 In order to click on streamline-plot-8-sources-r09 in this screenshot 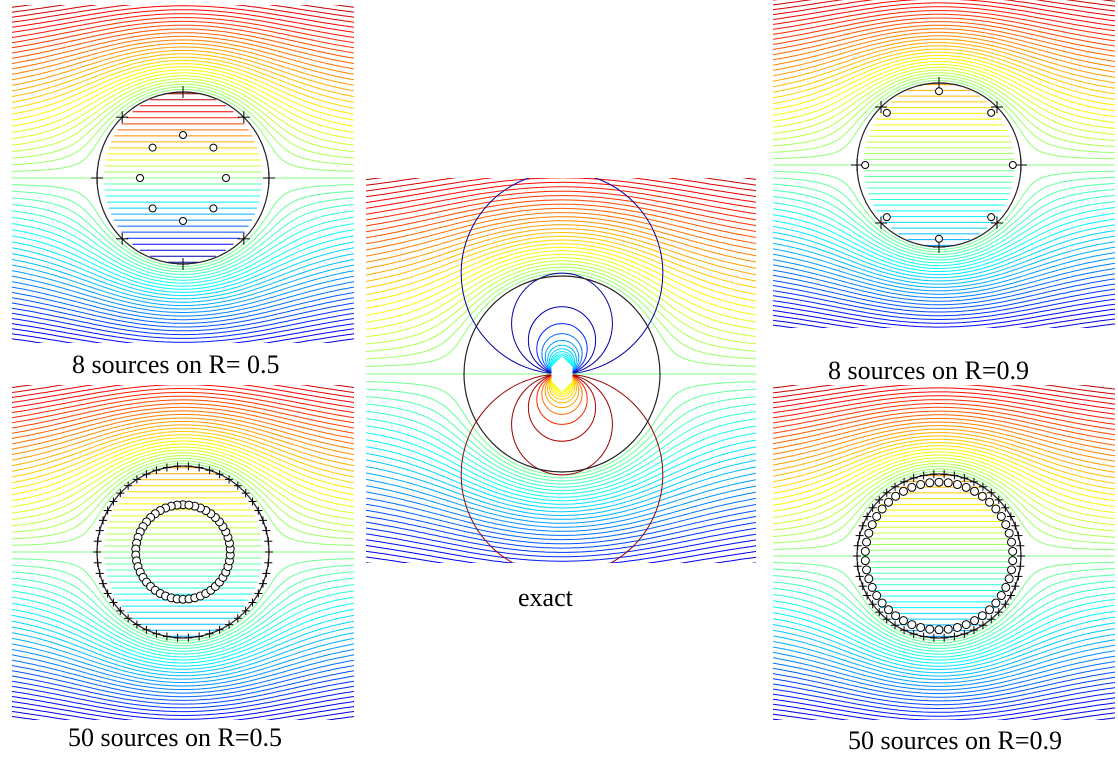, I will do `click(944, 164)`.